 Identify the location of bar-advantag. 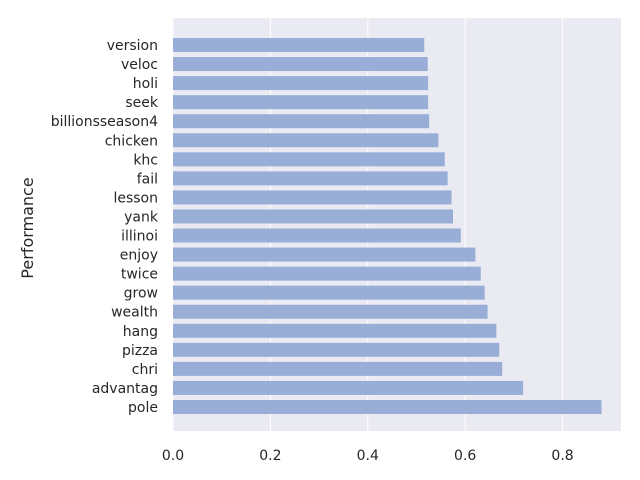
(348, 387).